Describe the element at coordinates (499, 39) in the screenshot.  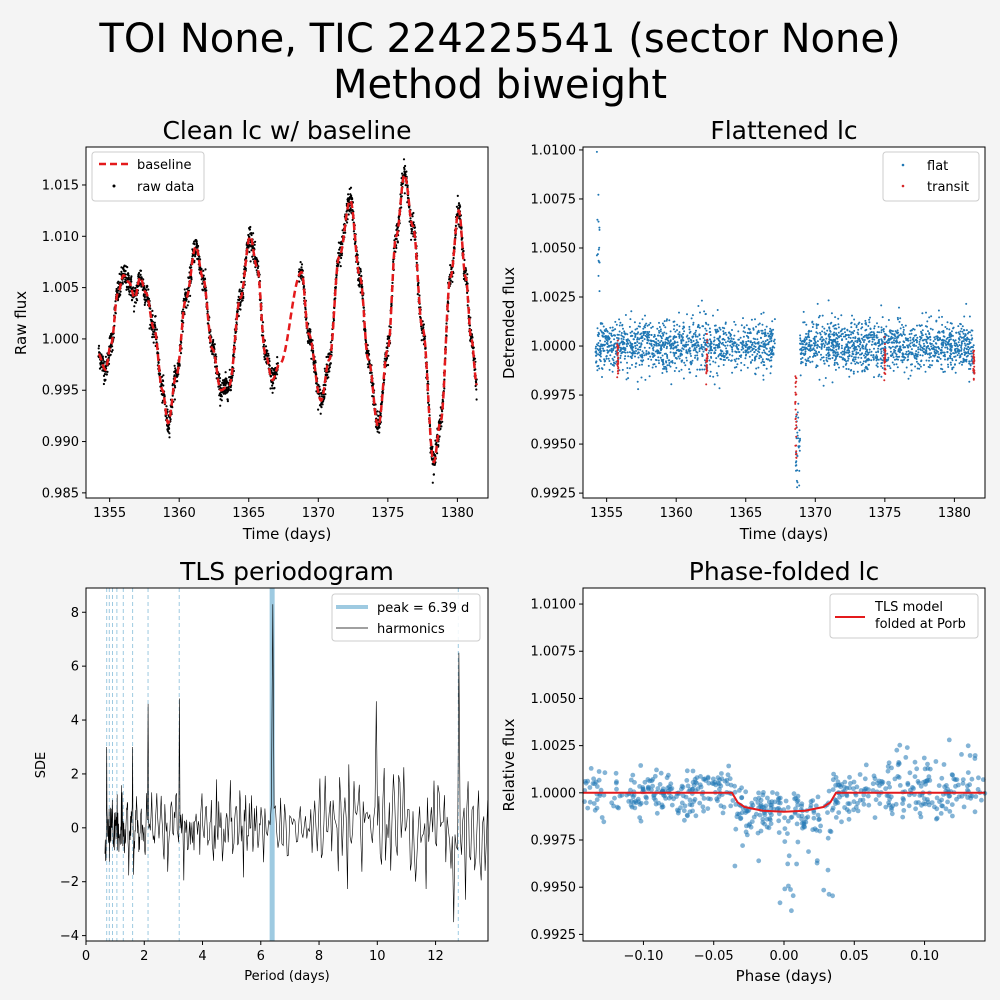
I see `figure-title-line1: TOI None, TIC 224225541 (sector None)` at that location.